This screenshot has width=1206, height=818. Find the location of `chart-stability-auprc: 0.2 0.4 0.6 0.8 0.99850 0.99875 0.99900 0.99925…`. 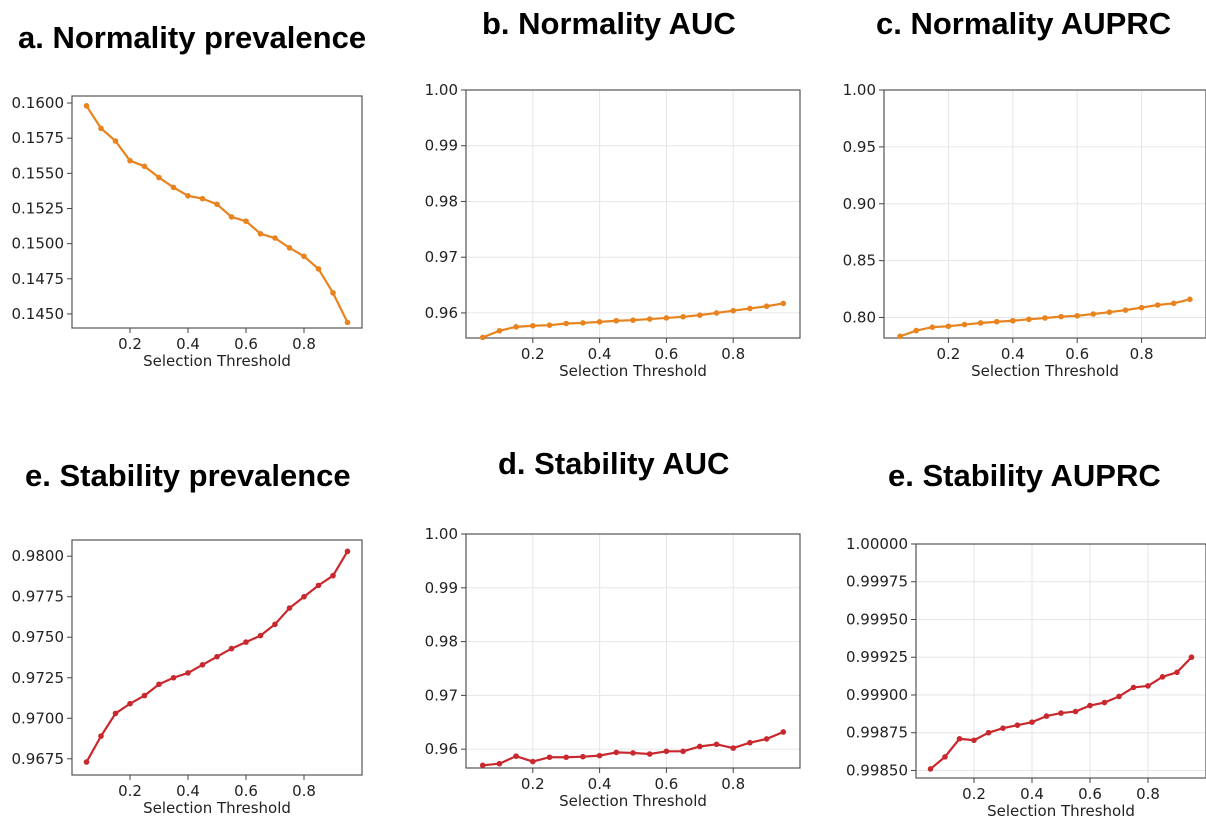

chart-stability-auprc: 0.2 0.4 0.6 0.8 0.99850 0.99875 0.99900 0.99925… is located at coordinates (1026, 676).